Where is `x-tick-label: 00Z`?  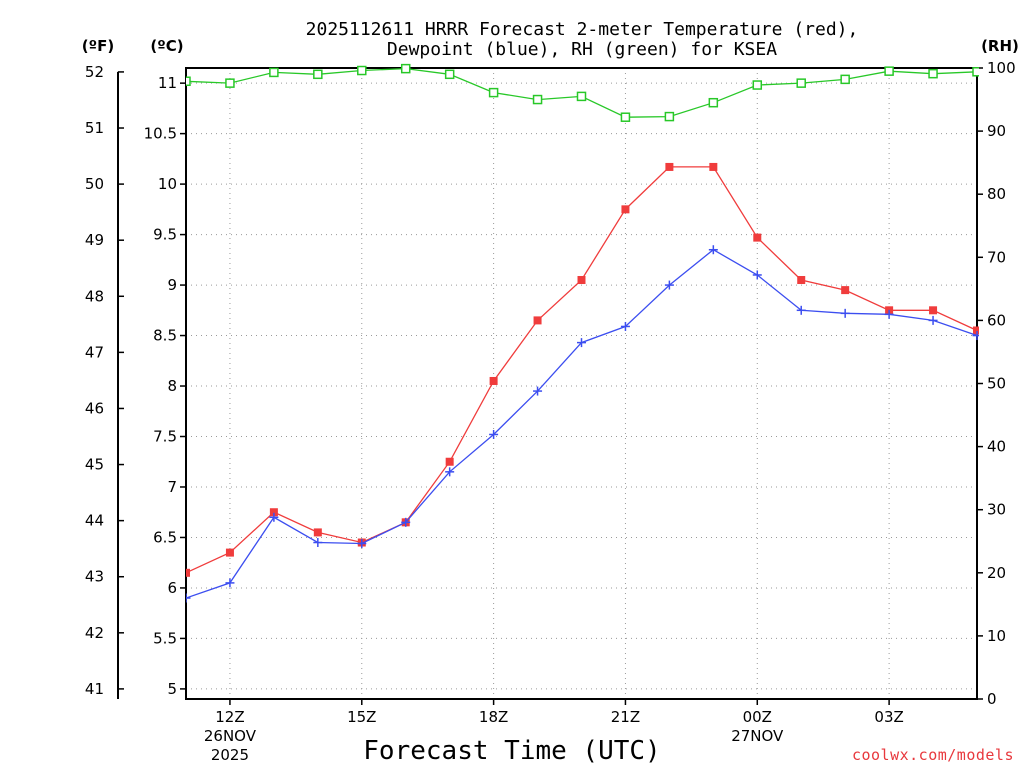 x-tick-label: 00Z is located at coordinates (757, 717).